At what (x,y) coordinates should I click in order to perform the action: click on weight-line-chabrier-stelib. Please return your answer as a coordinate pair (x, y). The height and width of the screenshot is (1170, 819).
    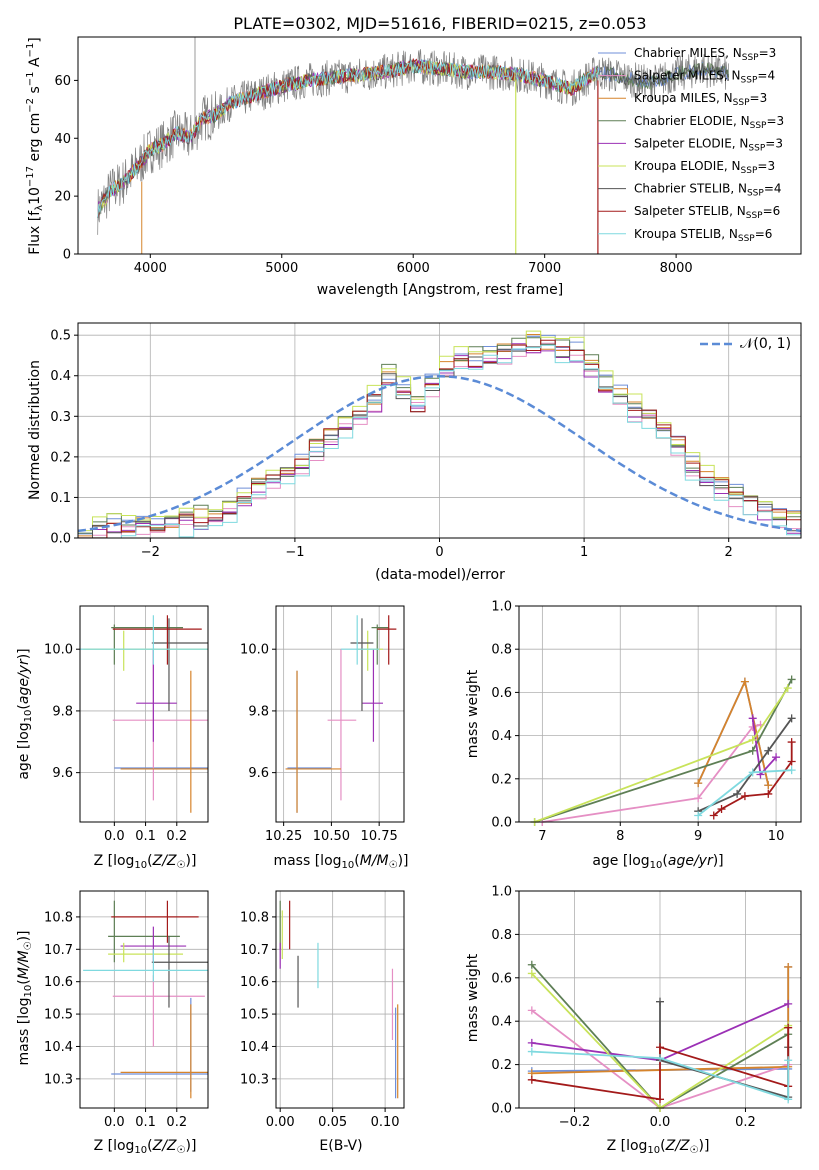
    Looking at the image, I should click on (724, 1050).